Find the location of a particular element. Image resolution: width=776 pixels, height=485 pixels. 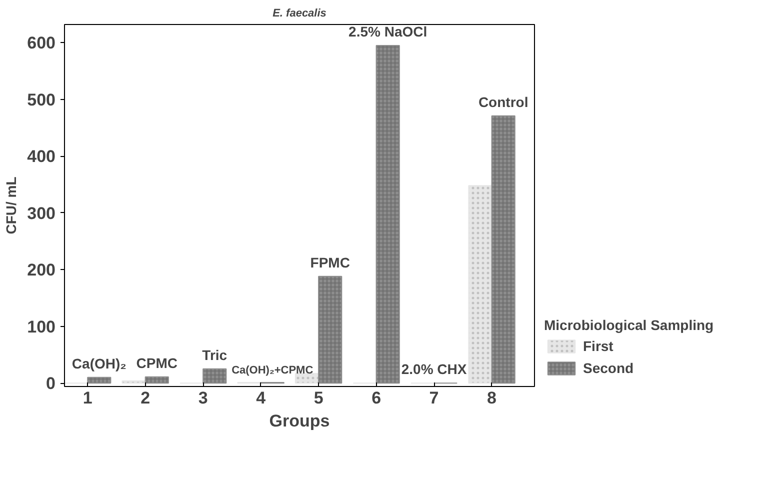

annotation: Ca(OH)₂ is located at coordinates (99, 363).